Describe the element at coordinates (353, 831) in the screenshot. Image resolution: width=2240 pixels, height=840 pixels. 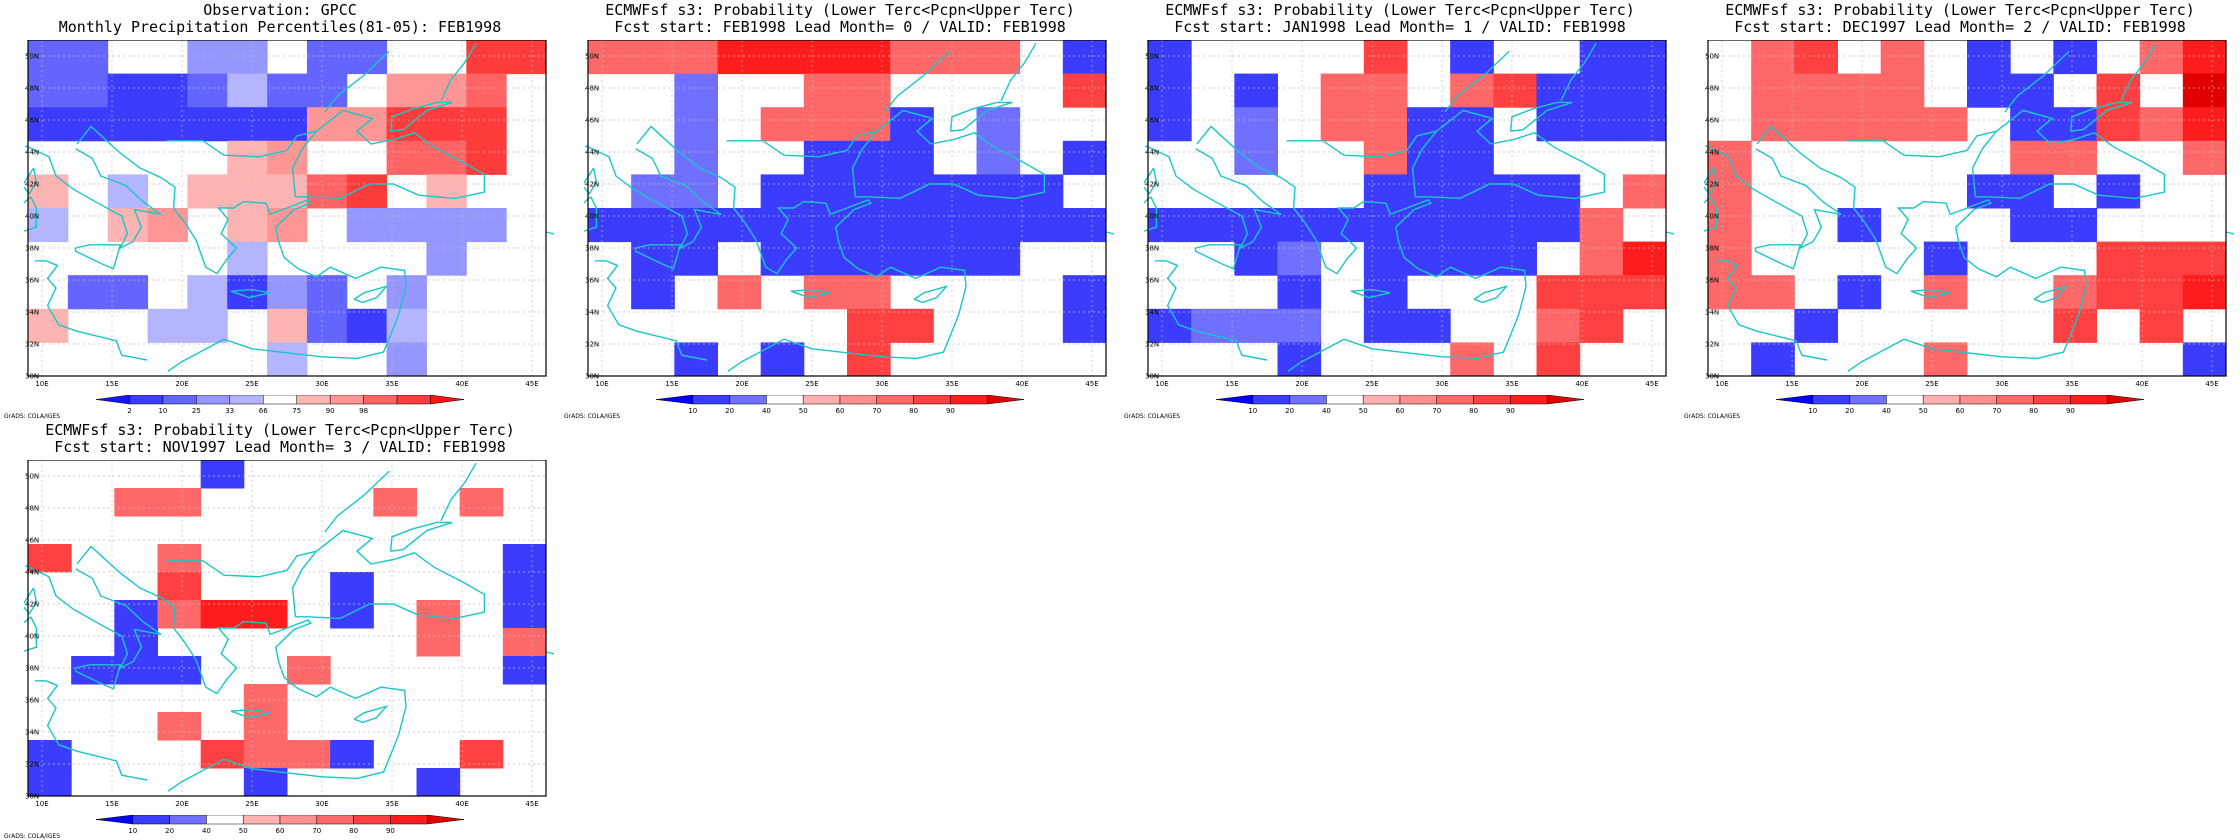
I see `colorbar-tick-label: 80` at that location.